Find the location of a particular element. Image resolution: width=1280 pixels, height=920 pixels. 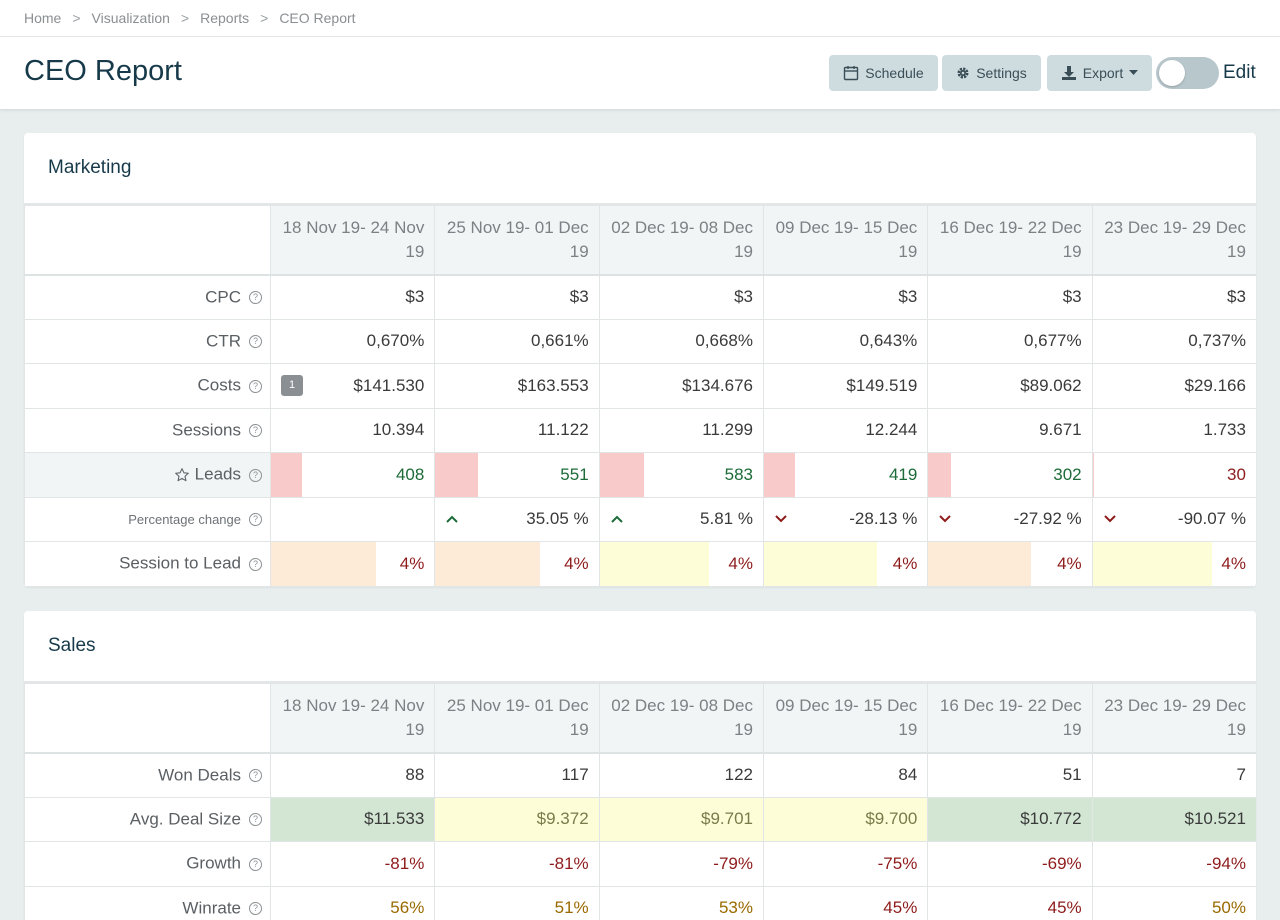

table-cell: 1 $141.530 is located at coordinates (352, 386).